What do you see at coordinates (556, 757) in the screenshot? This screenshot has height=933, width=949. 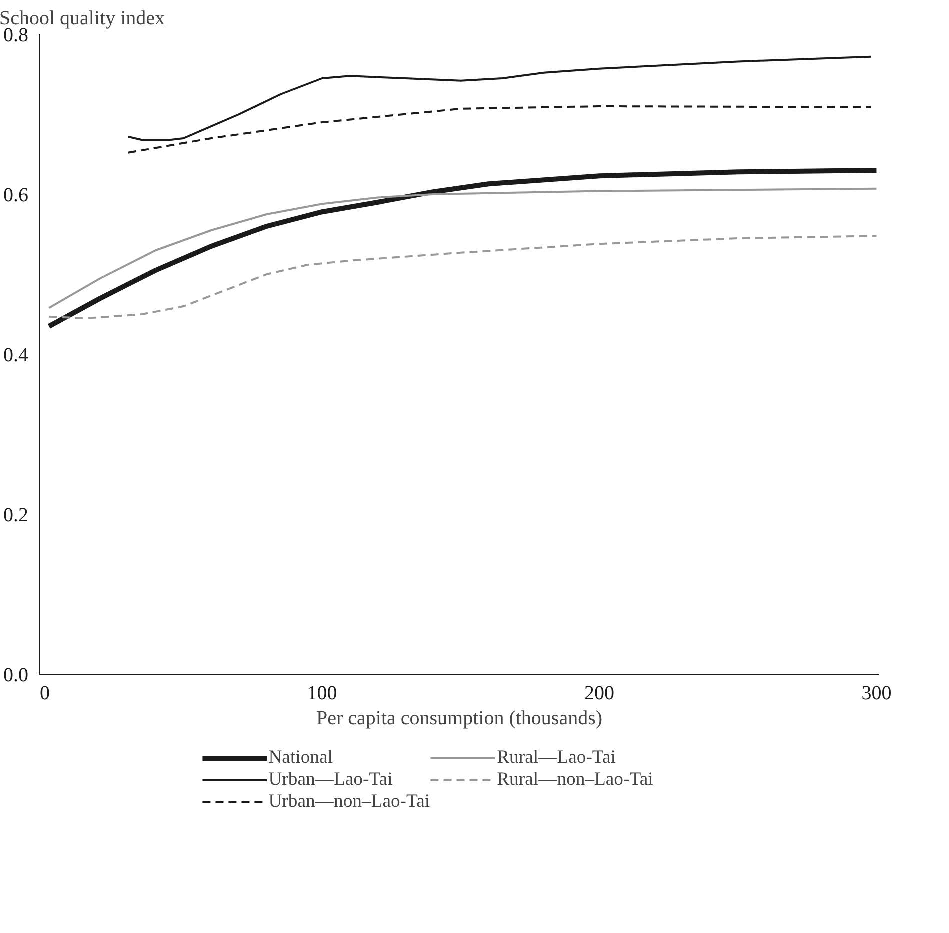 I see `legend-label: Rural—Lao-Tai` at bounding box center [556, 757].